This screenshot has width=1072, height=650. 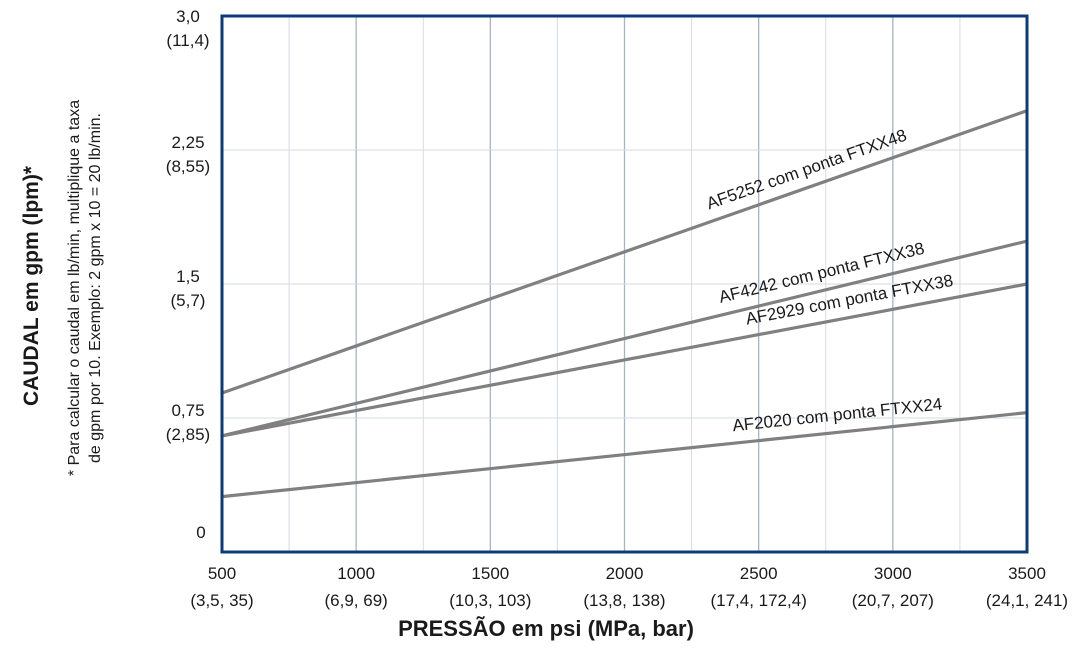 I want to click on y-tick-label: 0,75, so click(x=187, y=410).